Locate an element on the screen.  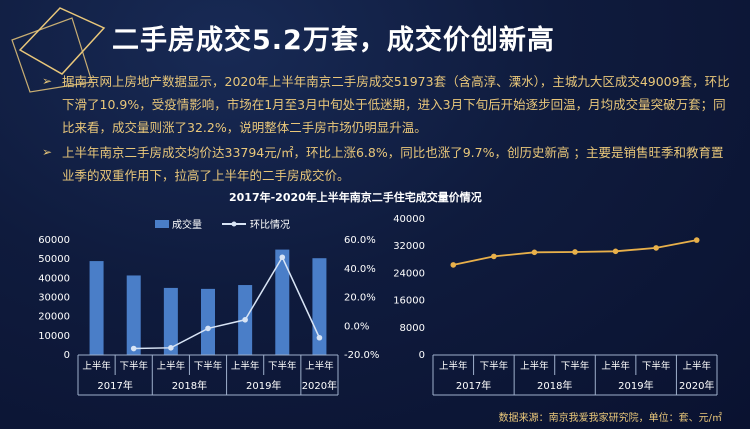
legend-label-bar: 成交量 is located at coordinates (187, 224).